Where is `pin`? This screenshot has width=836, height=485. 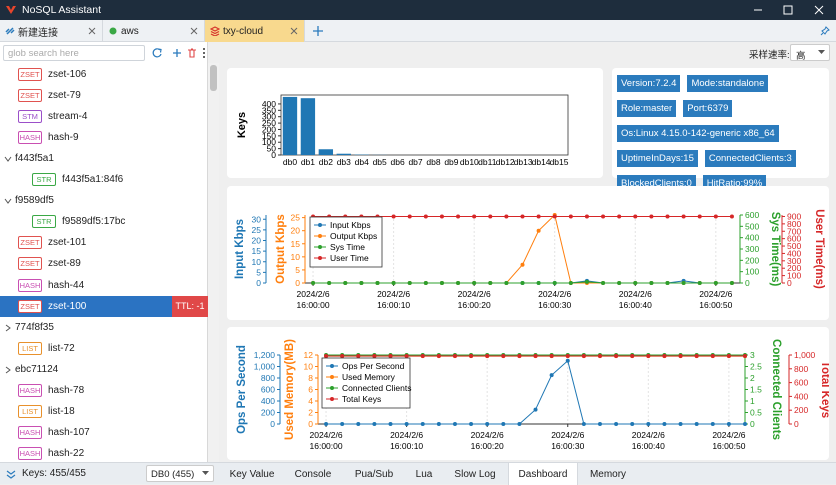 pin is located at coordinates (825, 31).